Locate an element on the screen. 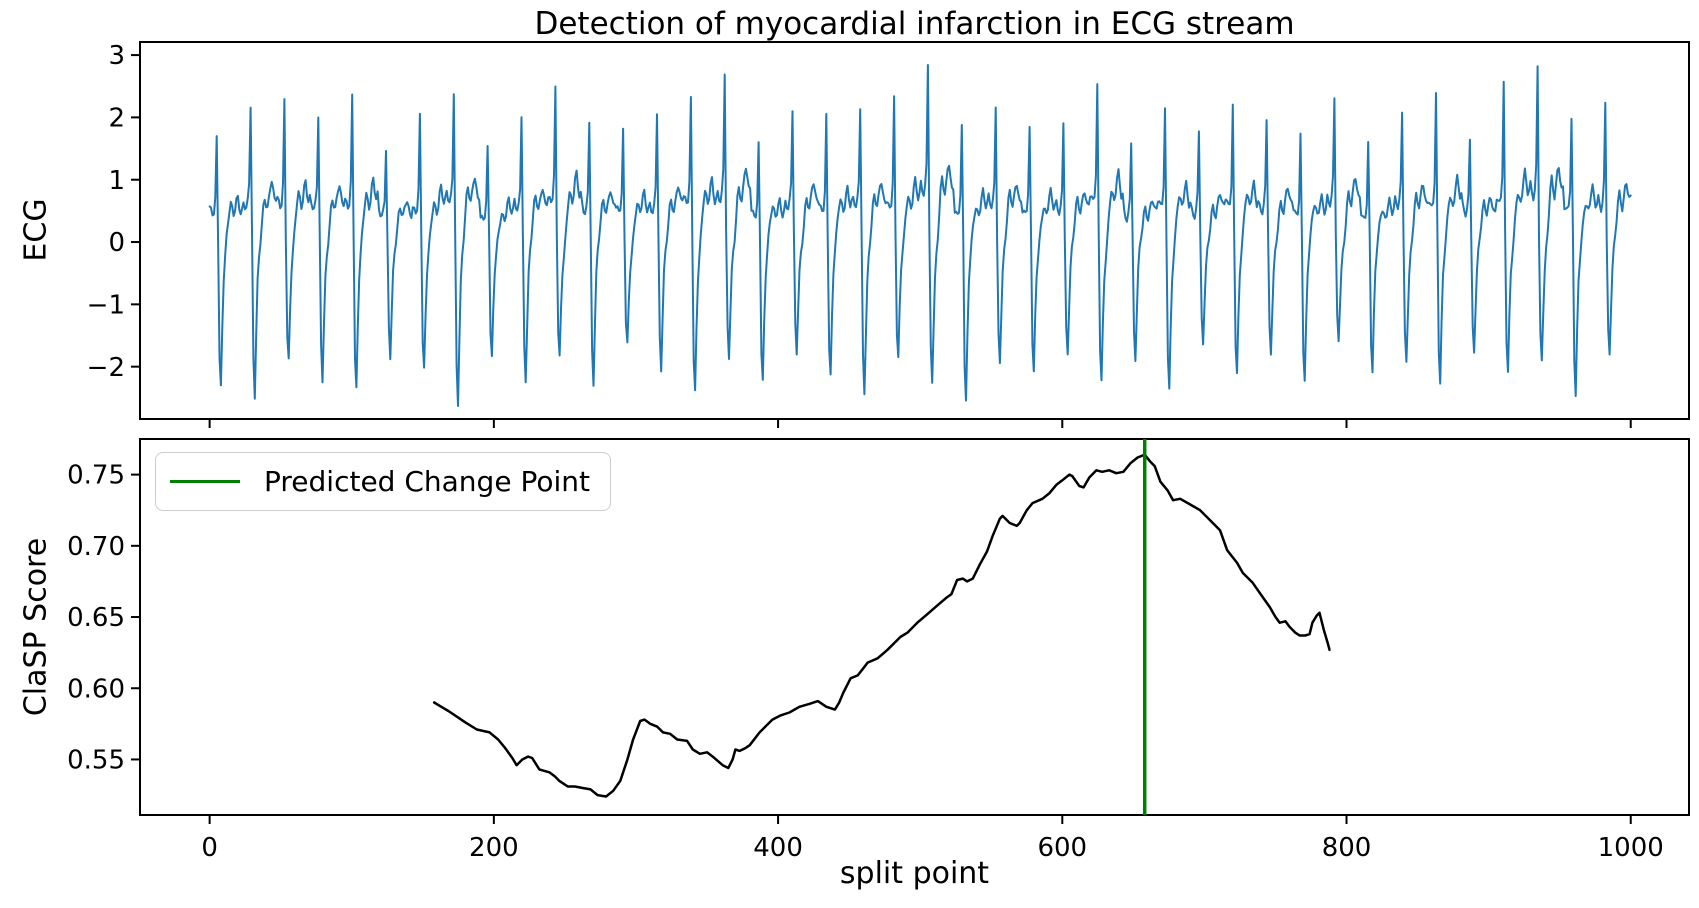  ecg-y-axis-label: ECG is located at coordinates (36, 230).